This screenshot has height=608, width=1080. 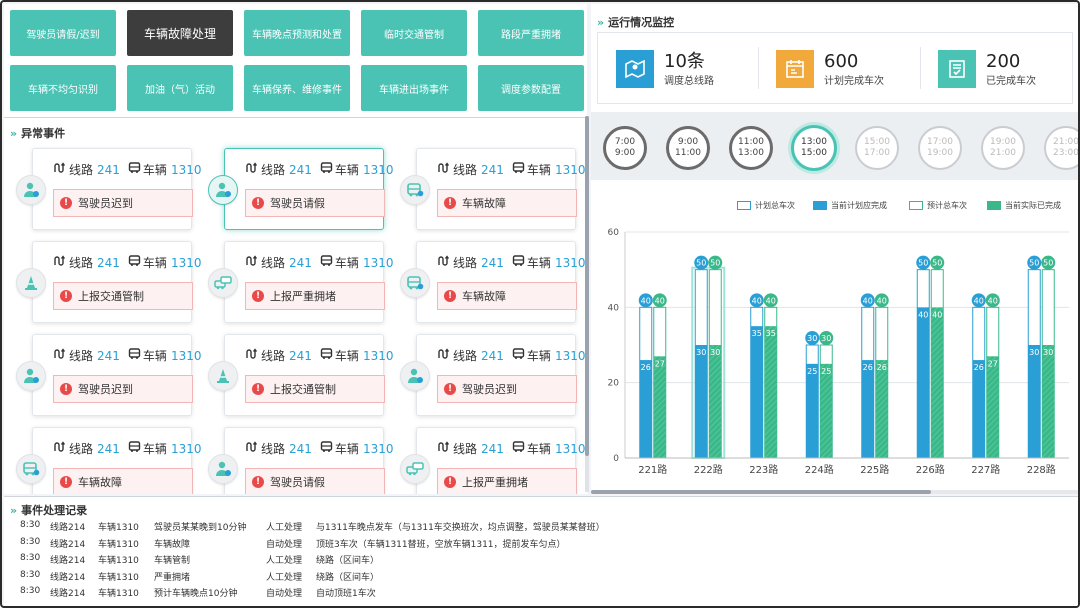 I want to click on time-slot-6: 19:00 21:00, so click(x=1003, y=148).